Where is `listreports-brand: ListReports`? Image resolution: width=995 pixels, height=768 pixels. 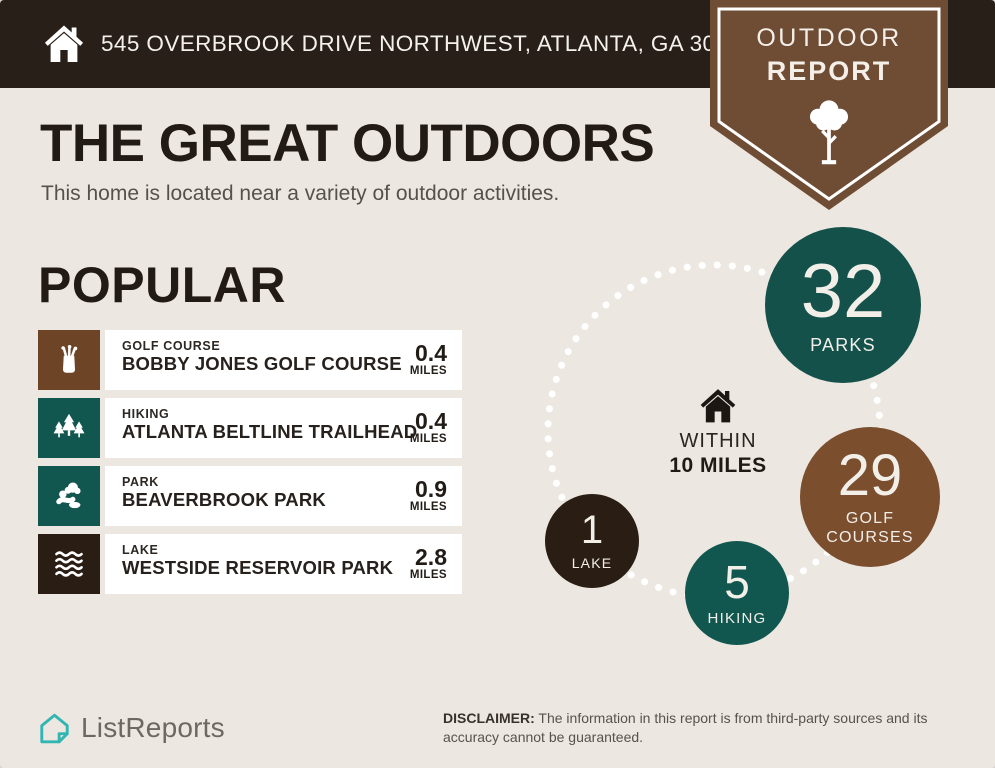
listreports-brand: ListReports is located at coordinates (130, 728).